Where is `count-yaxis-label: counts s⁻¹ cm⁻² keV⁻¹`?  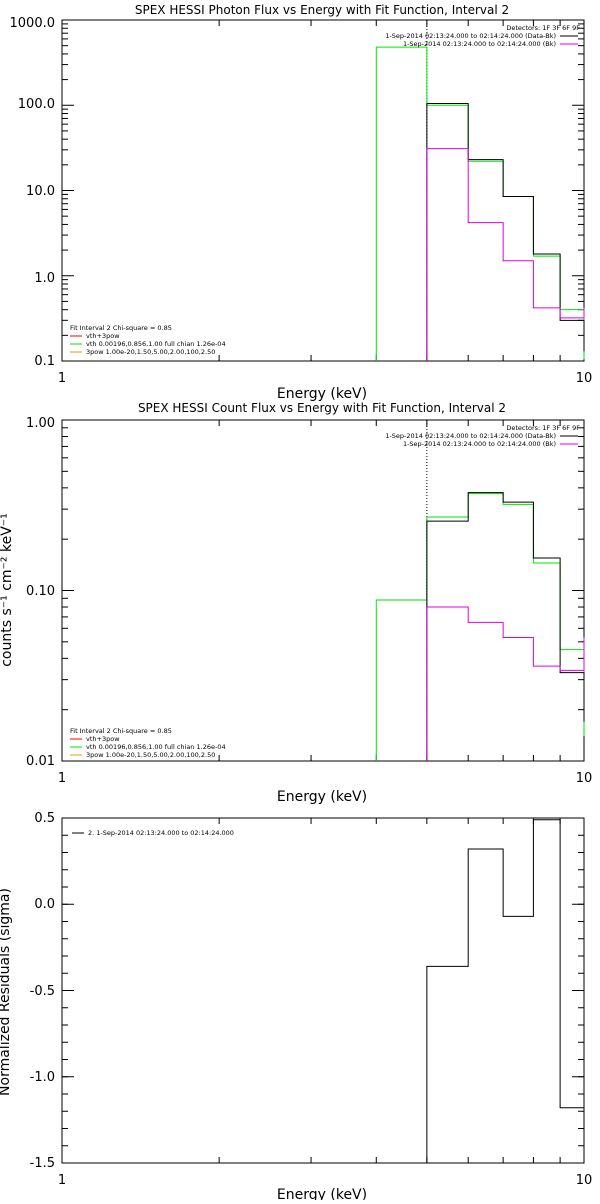 count-yaxis-label: counts s⁻¹ cm⁻² keV⁻¹ is located at coordinates (7, 590).